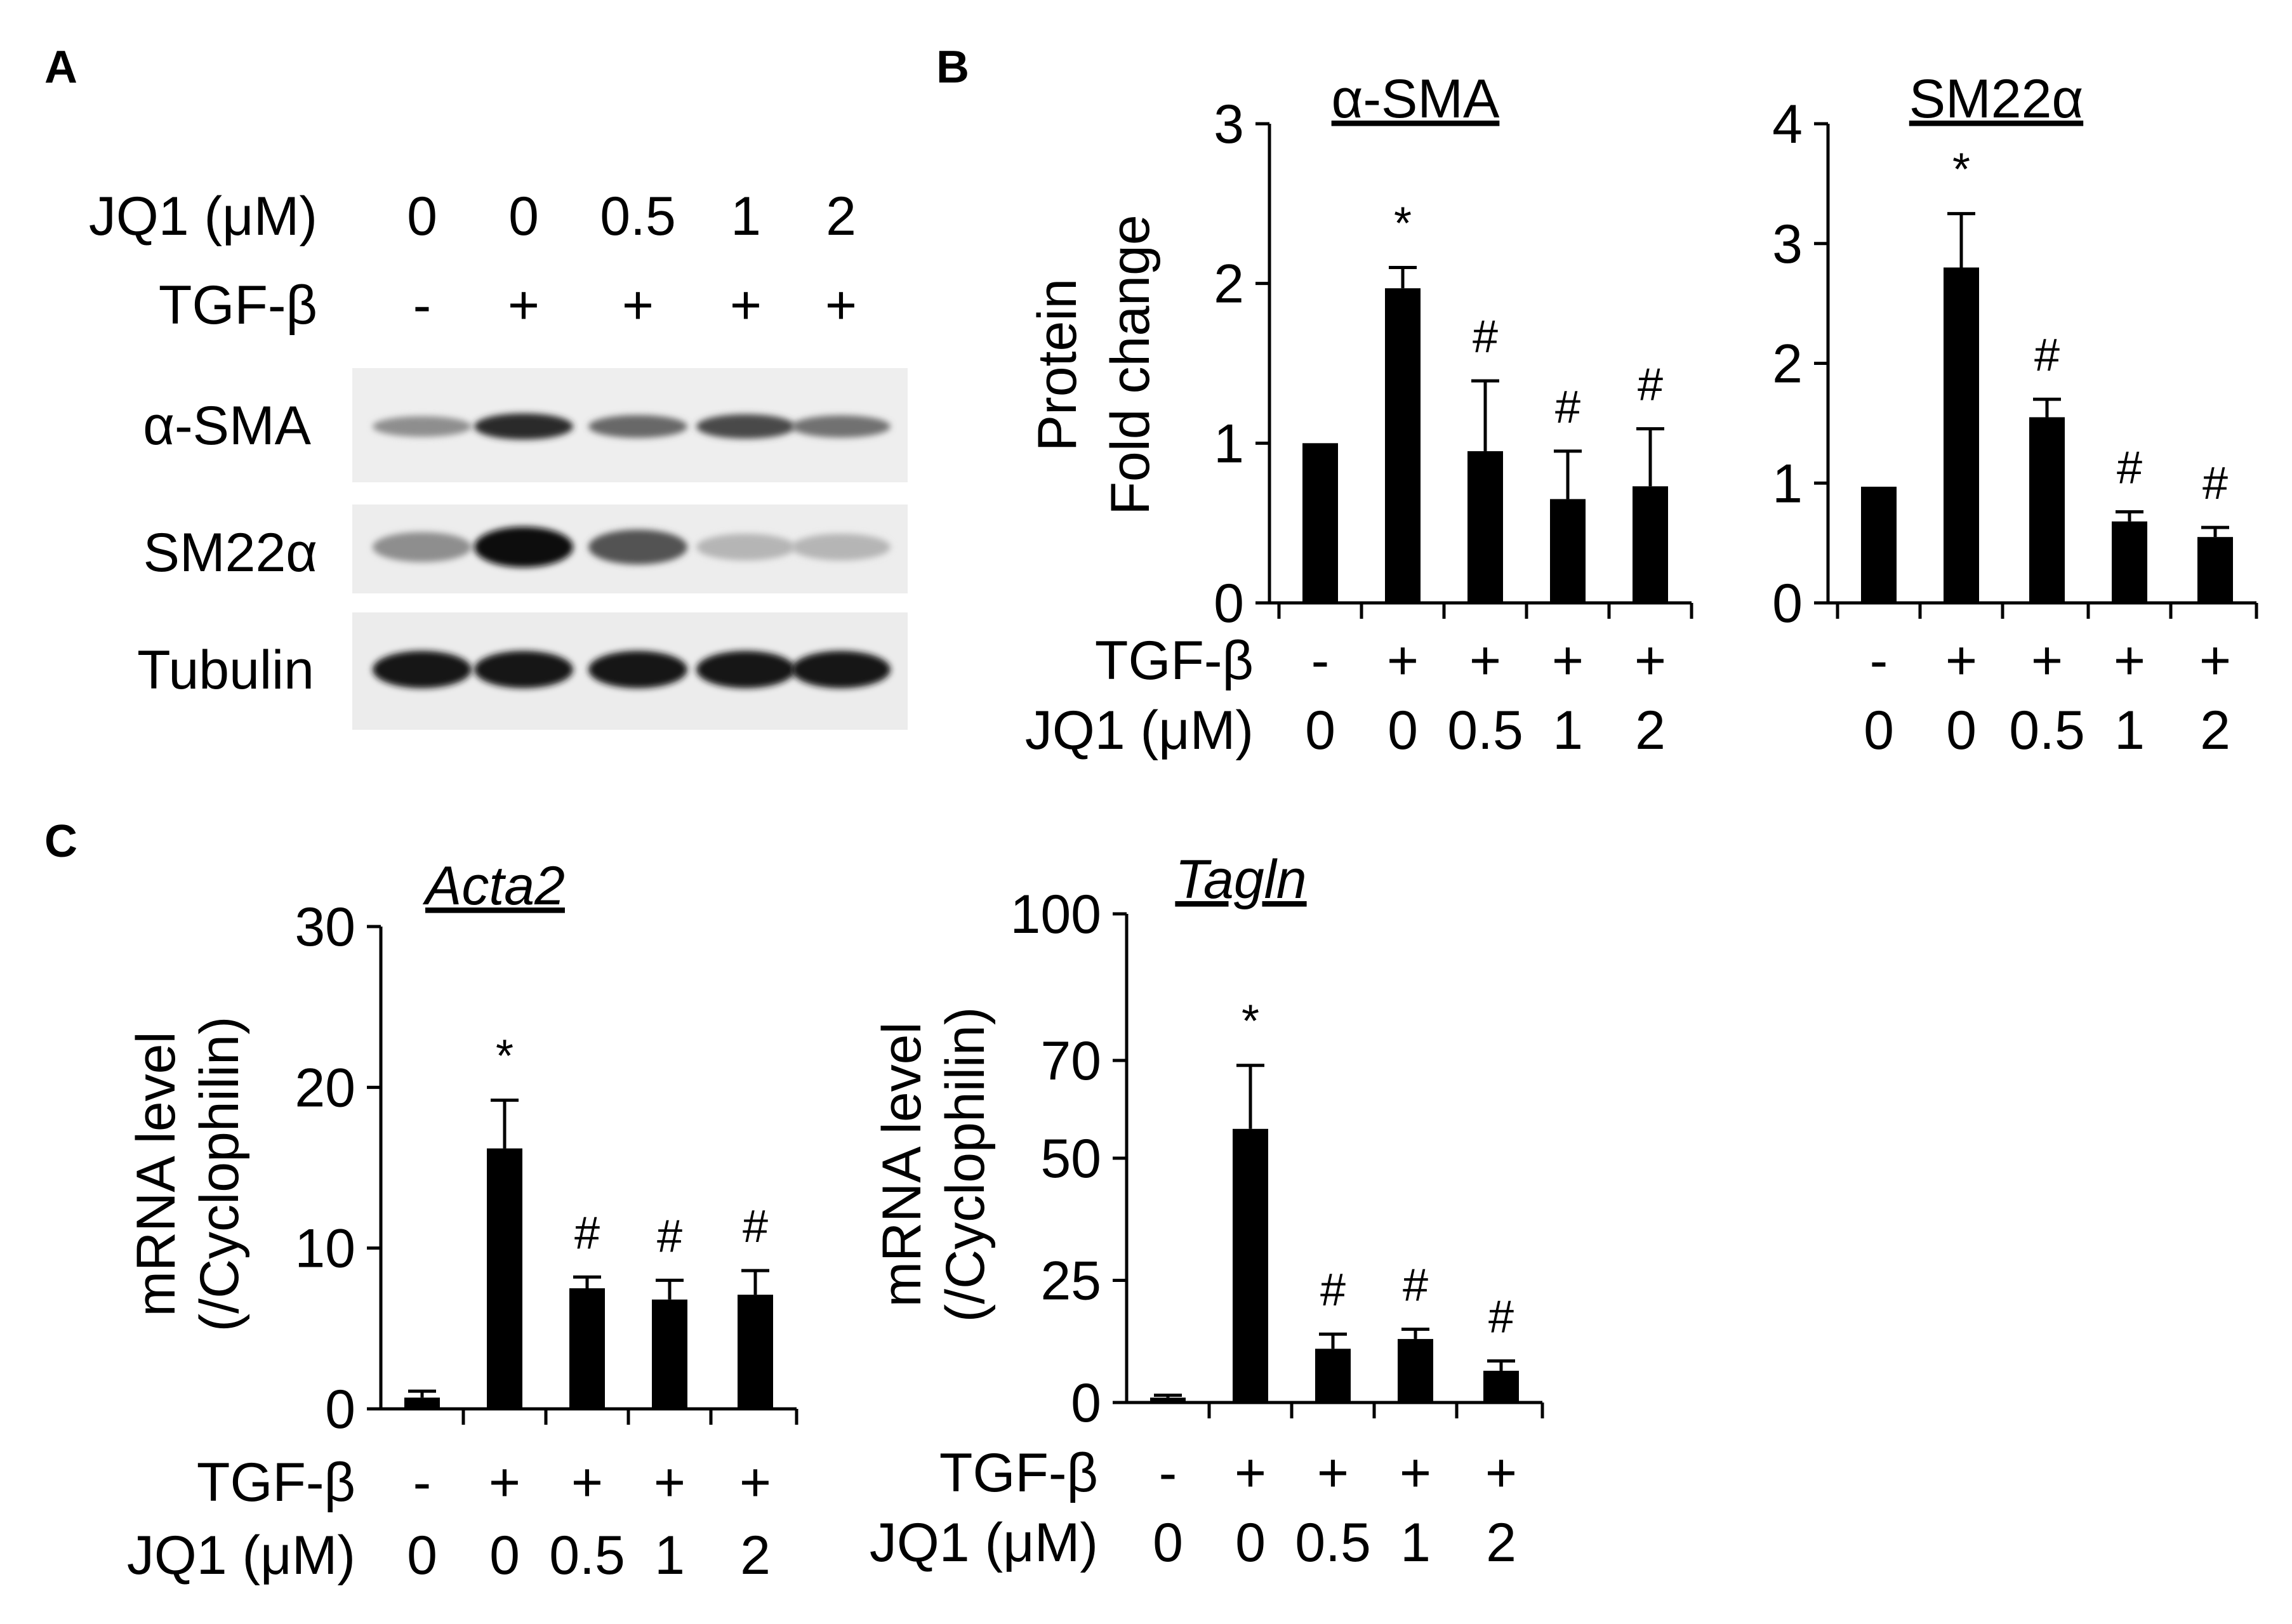 The image size is (2292, 1624). What do you see at coordinates (1996, 99) in the screenshot?
I see `chart-title: SM22α` at bounding box center [1996, 99].